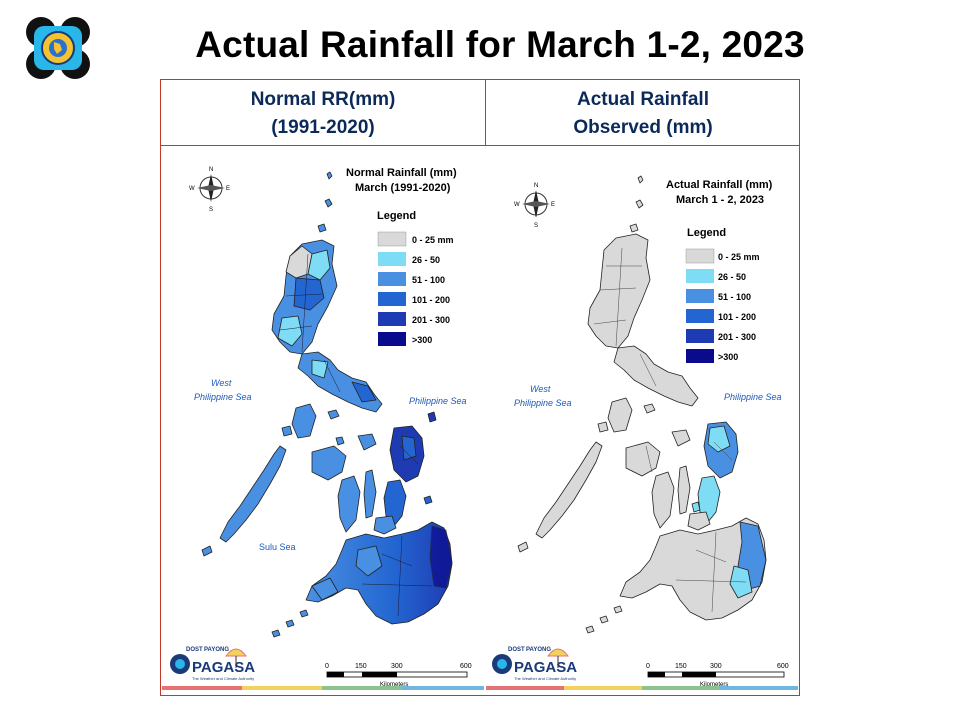 Image resolution: width=960 pixels, height=720 pixels. What do you see at coordinates (401, 173) in the screenshot?
I see `map-title-line-1: Normal Rainfall (mm)` at bounding box center [401, 173].